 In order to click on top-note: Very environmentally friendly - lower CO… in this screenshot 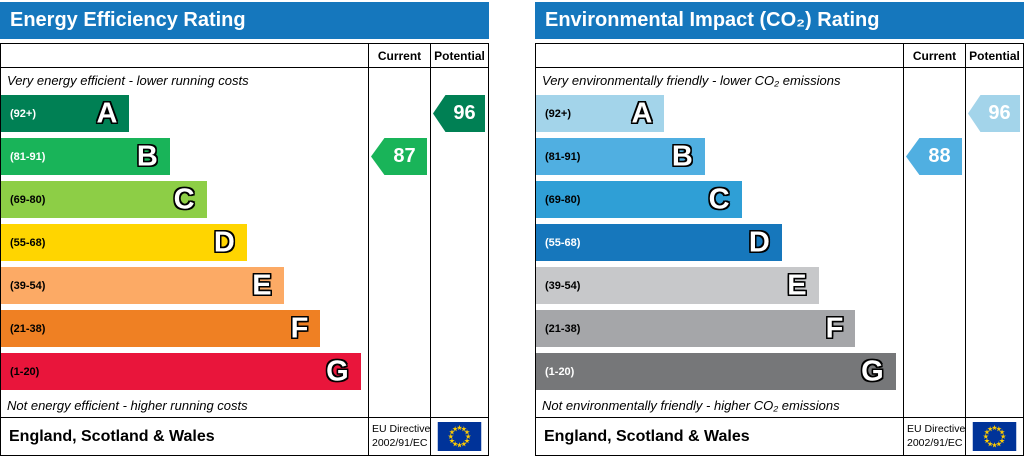, I will do `click(691, 80)`.